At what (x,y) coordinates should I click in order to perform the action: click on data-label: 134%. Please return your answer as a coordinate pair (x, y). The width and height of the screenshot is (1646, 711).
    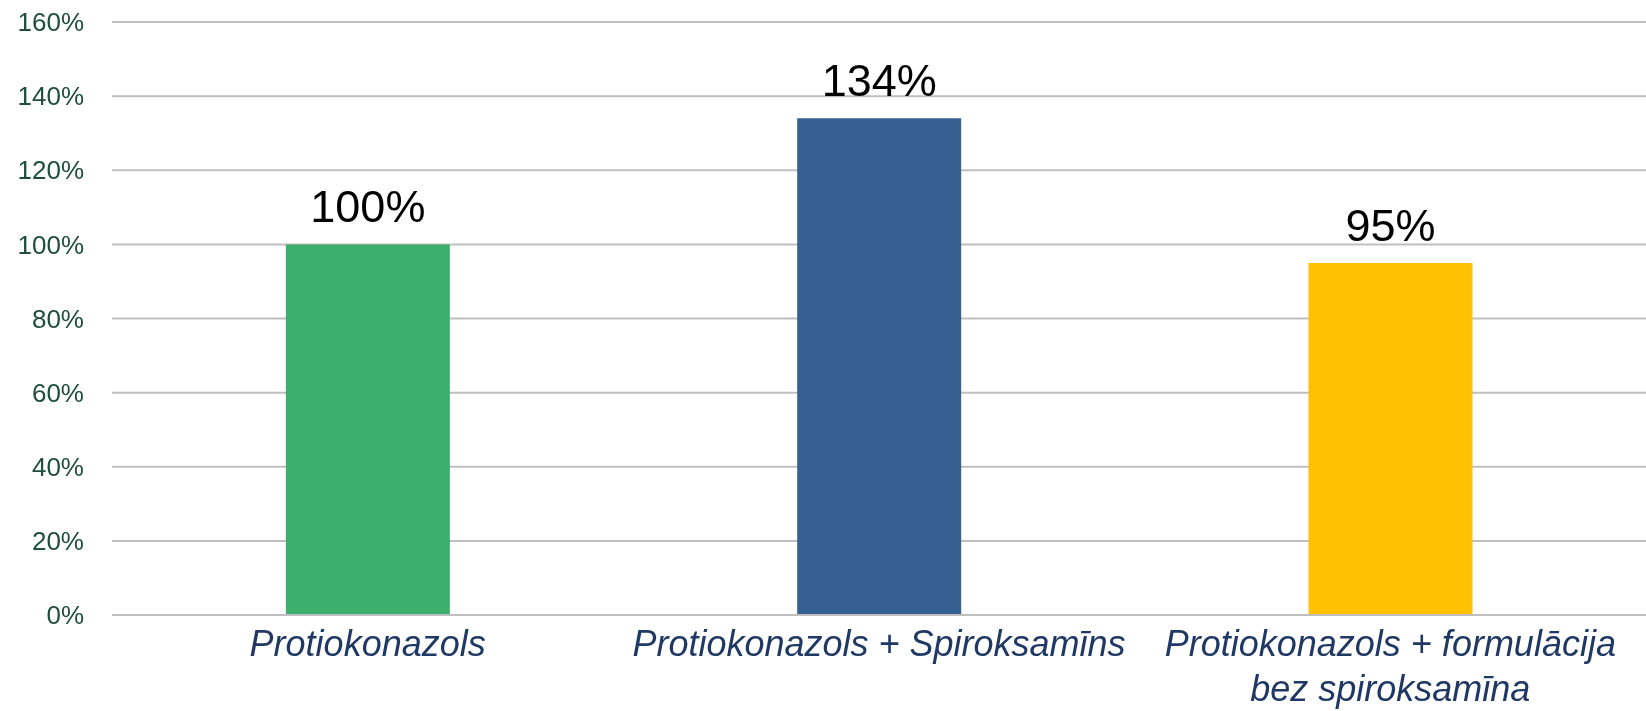
    Looking at the image, I should click on (879, 81).